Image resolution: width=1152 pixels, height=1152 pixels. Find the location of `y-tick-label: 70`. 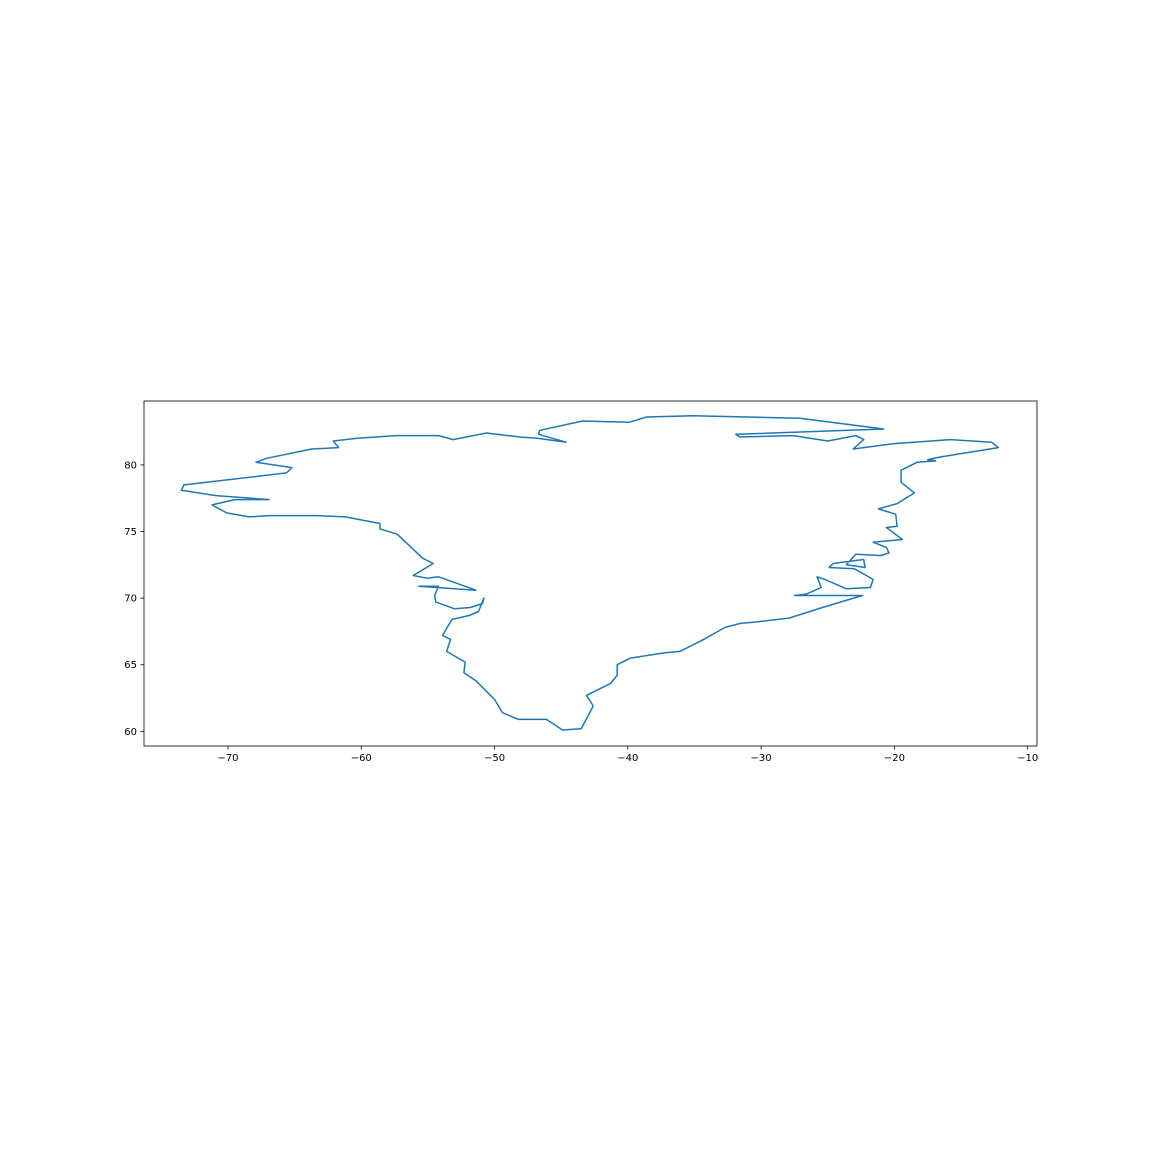

y-tick-label: 70 is located at coordinates (130, 599).